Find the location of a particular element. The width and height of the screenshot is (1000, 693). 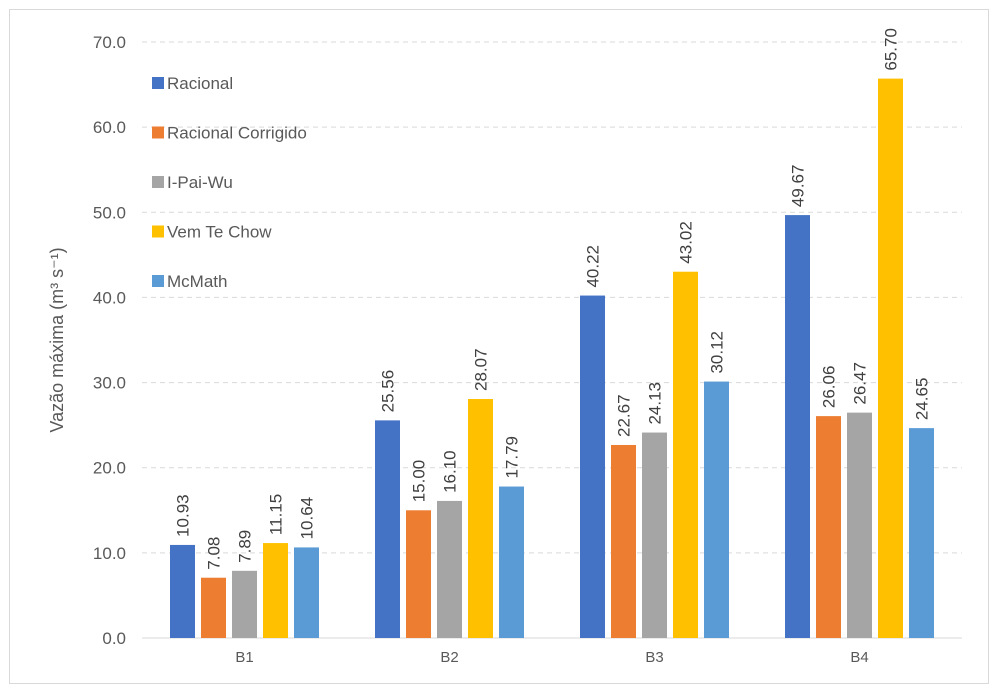

data-label: 24.65 is located at coordinates (922, 399).